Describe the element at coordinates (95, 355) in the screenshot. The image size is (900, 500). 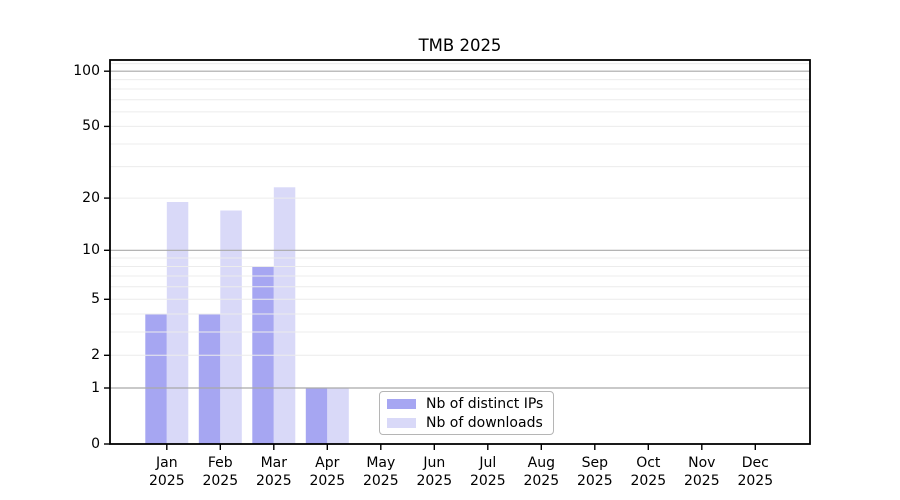
I see `y-tick-label-2: 2` at that location.